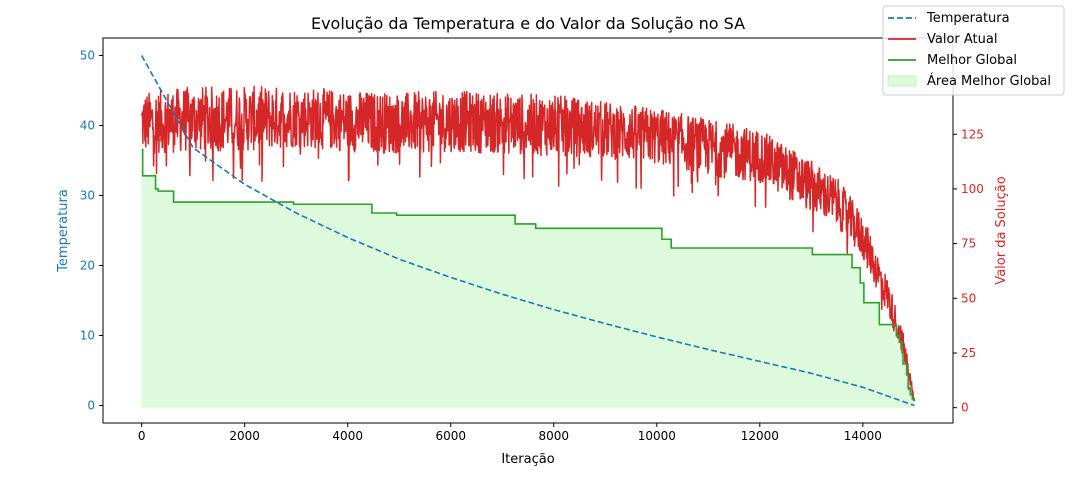 This screenshot has width=1072, height=480. What do you see at coordinates (63, 231) in the screenshot?
I see `left-axis-label: Temperatura` at bounding box center [63, 231].